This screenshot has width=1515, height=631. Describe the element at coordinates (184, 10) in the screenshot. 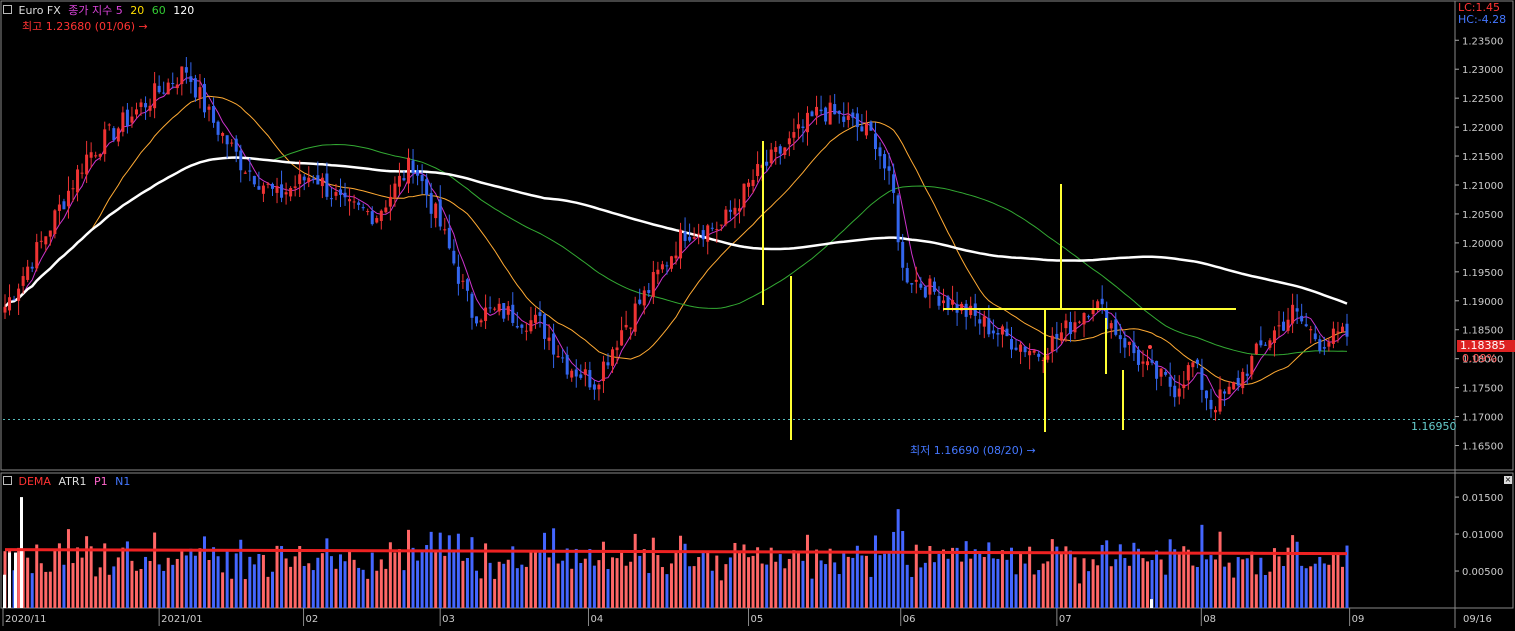

I see `sma120-label: 120` at that location.